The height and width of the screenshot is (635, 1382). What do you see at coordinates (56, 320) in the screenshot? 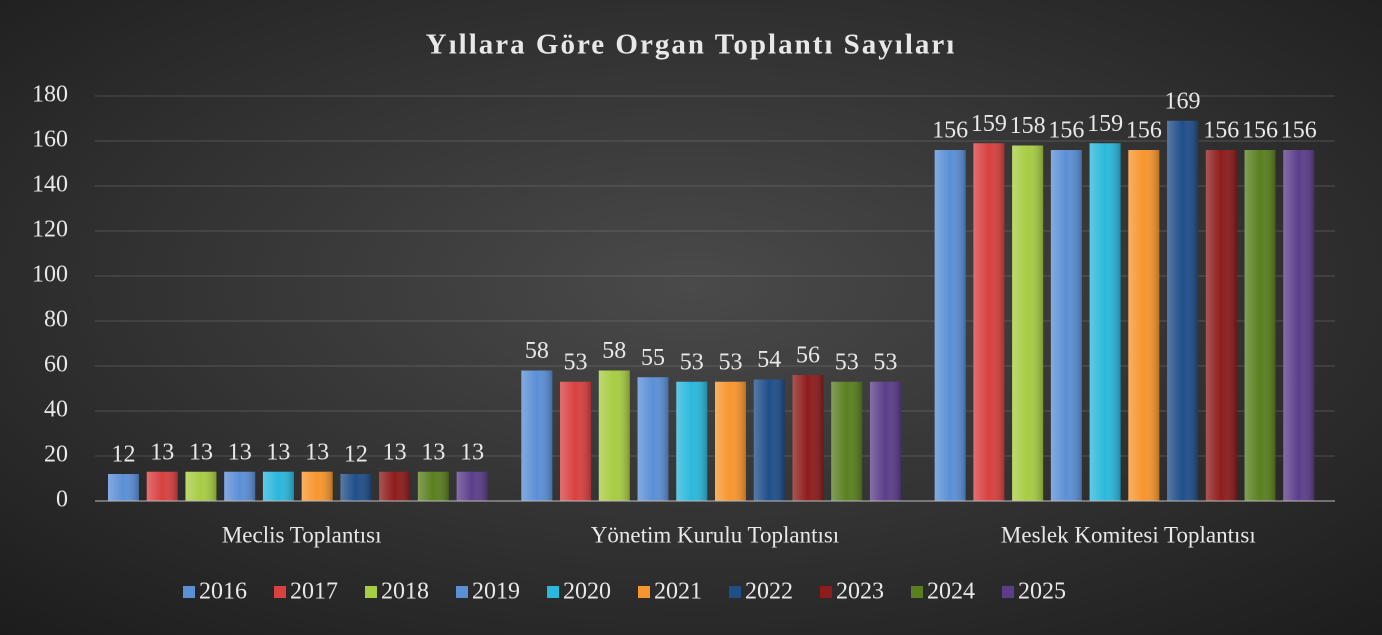
I see `y-tick-label: 80` at bounding box center [56, 320].